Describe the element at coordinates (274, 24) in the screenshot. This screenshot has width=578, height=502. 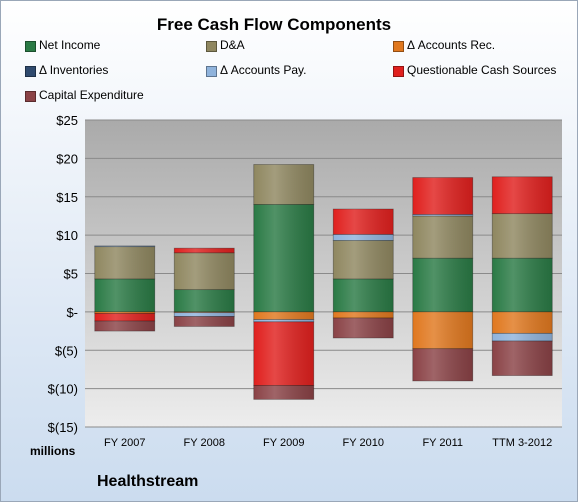
I see `chart-title: Free Cash Flow Components` at that location.